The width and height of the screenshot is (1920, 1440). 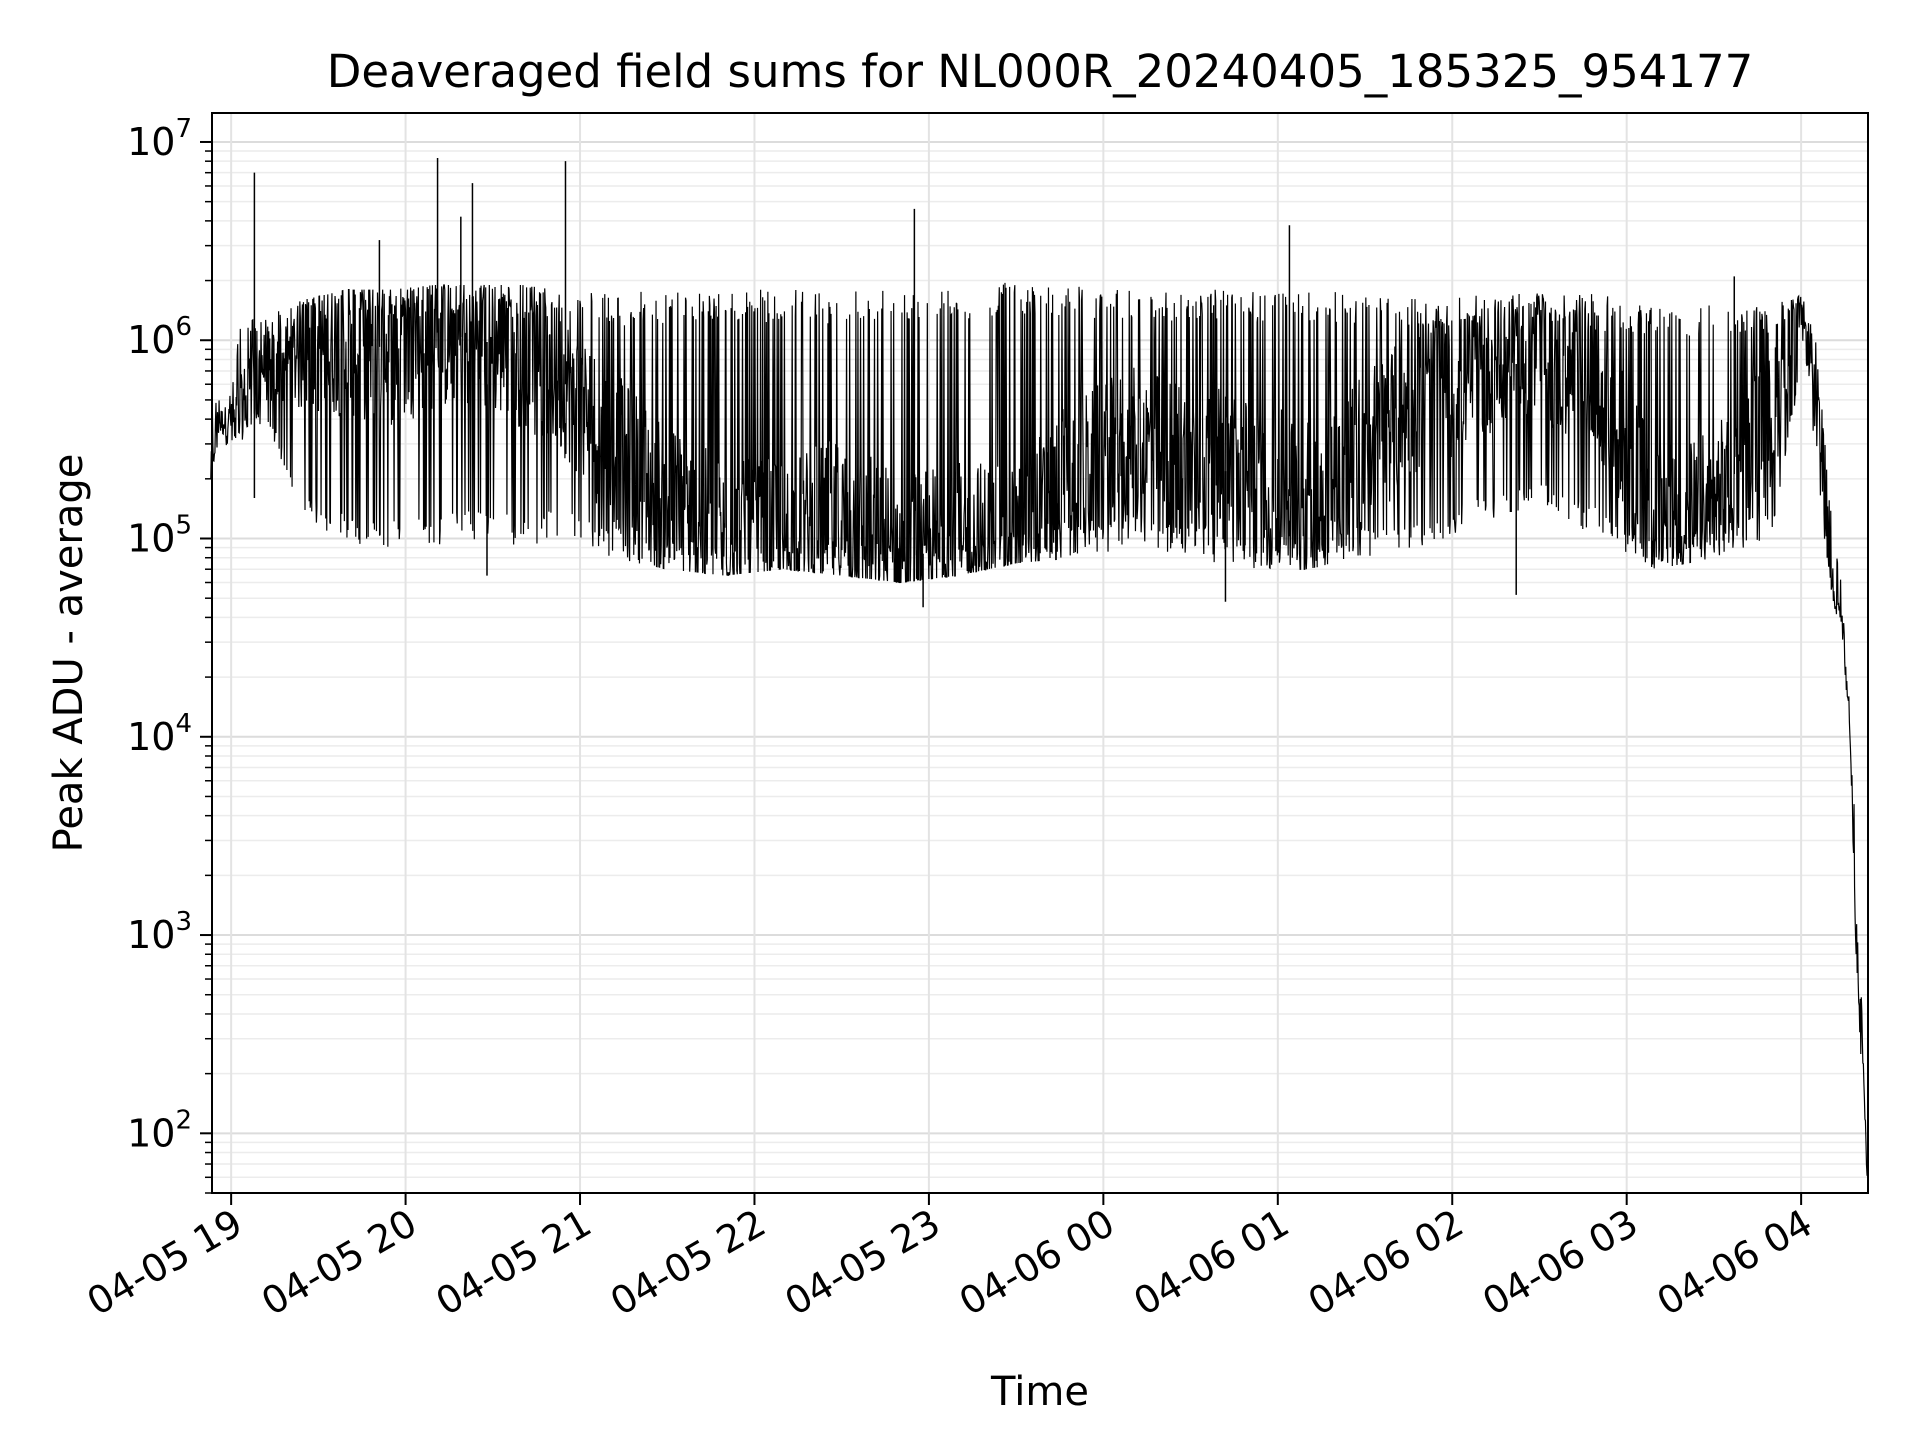 I want to click on y-tick-label: 10⁶, so click(x=159, y=337).